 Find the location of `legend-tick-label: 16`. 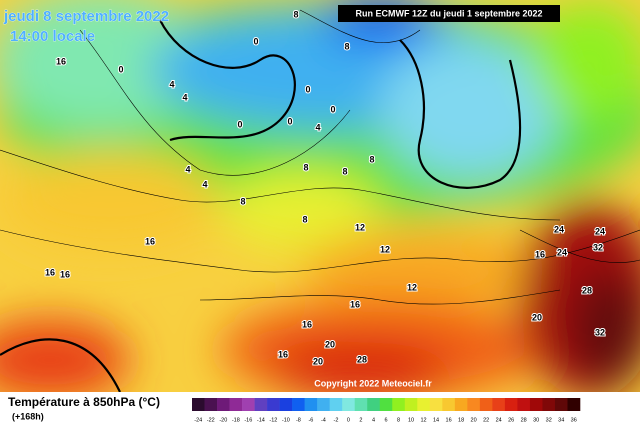

legend-tick-label: 16 is located at coordinates (449, 420).